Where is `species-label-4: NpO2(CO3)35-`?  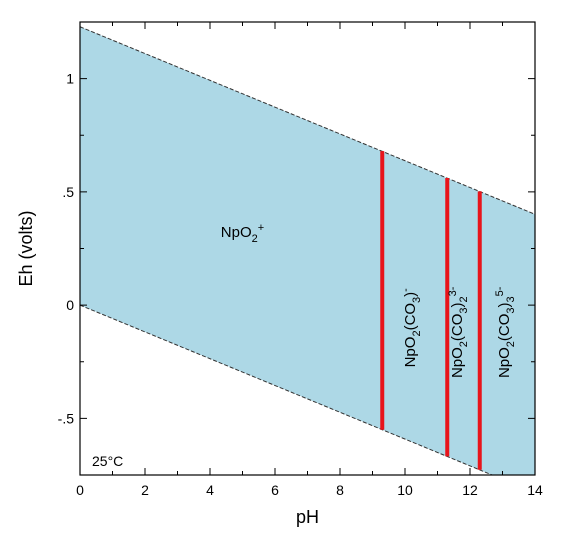 species-label-4: NpO2(CO3)35- is located at coordinates (505, 332).